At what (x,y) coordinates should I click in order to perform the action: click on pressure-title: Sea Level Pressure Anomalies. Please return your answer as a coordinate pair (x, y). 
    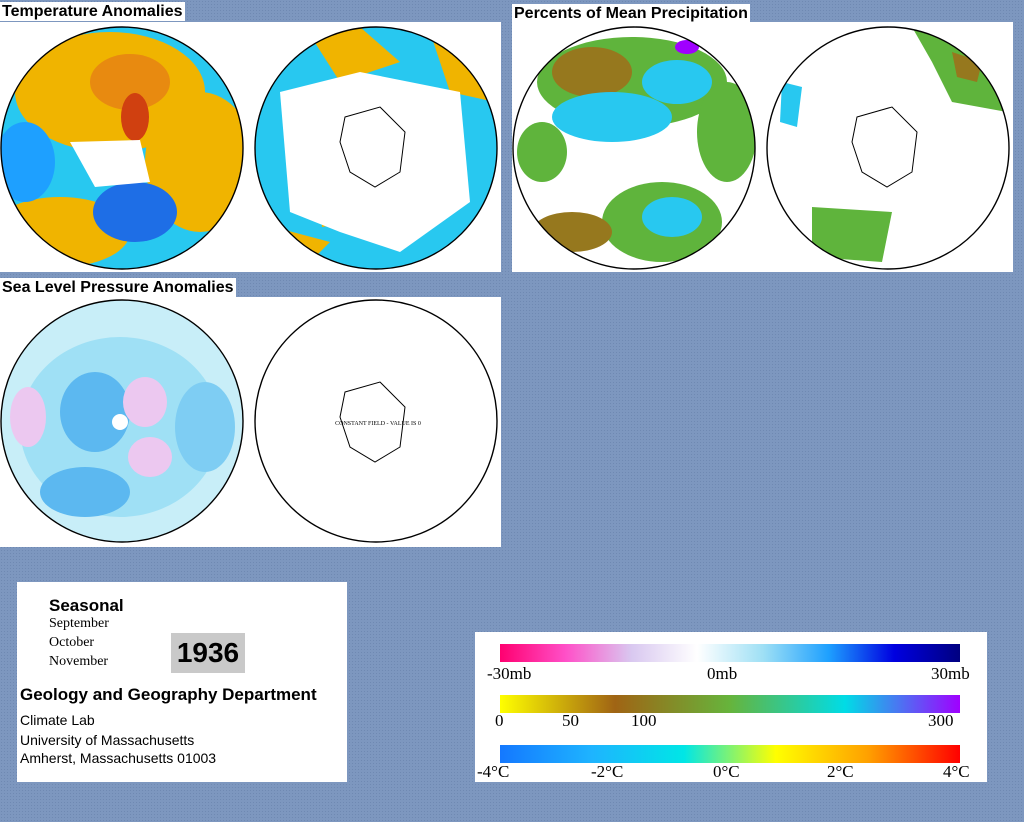
    Looking at the image, I should click on (118, 287).